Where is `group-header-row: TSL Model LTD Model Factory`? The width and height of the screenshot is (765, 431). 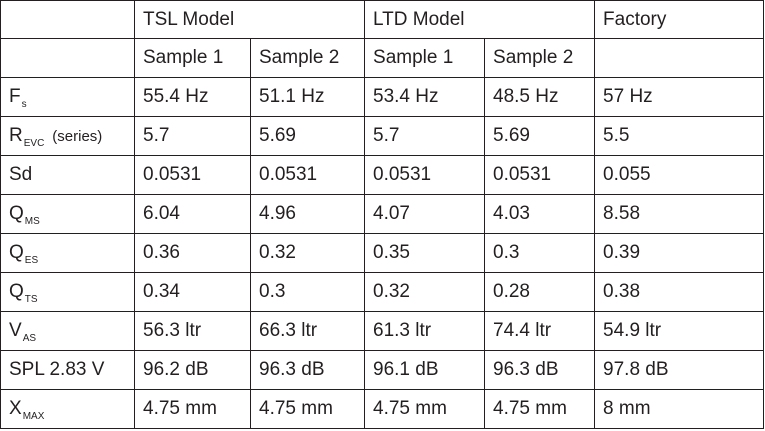
group-header-row: TSL Model LTD Model Factory is located at coordinates (382, 19).